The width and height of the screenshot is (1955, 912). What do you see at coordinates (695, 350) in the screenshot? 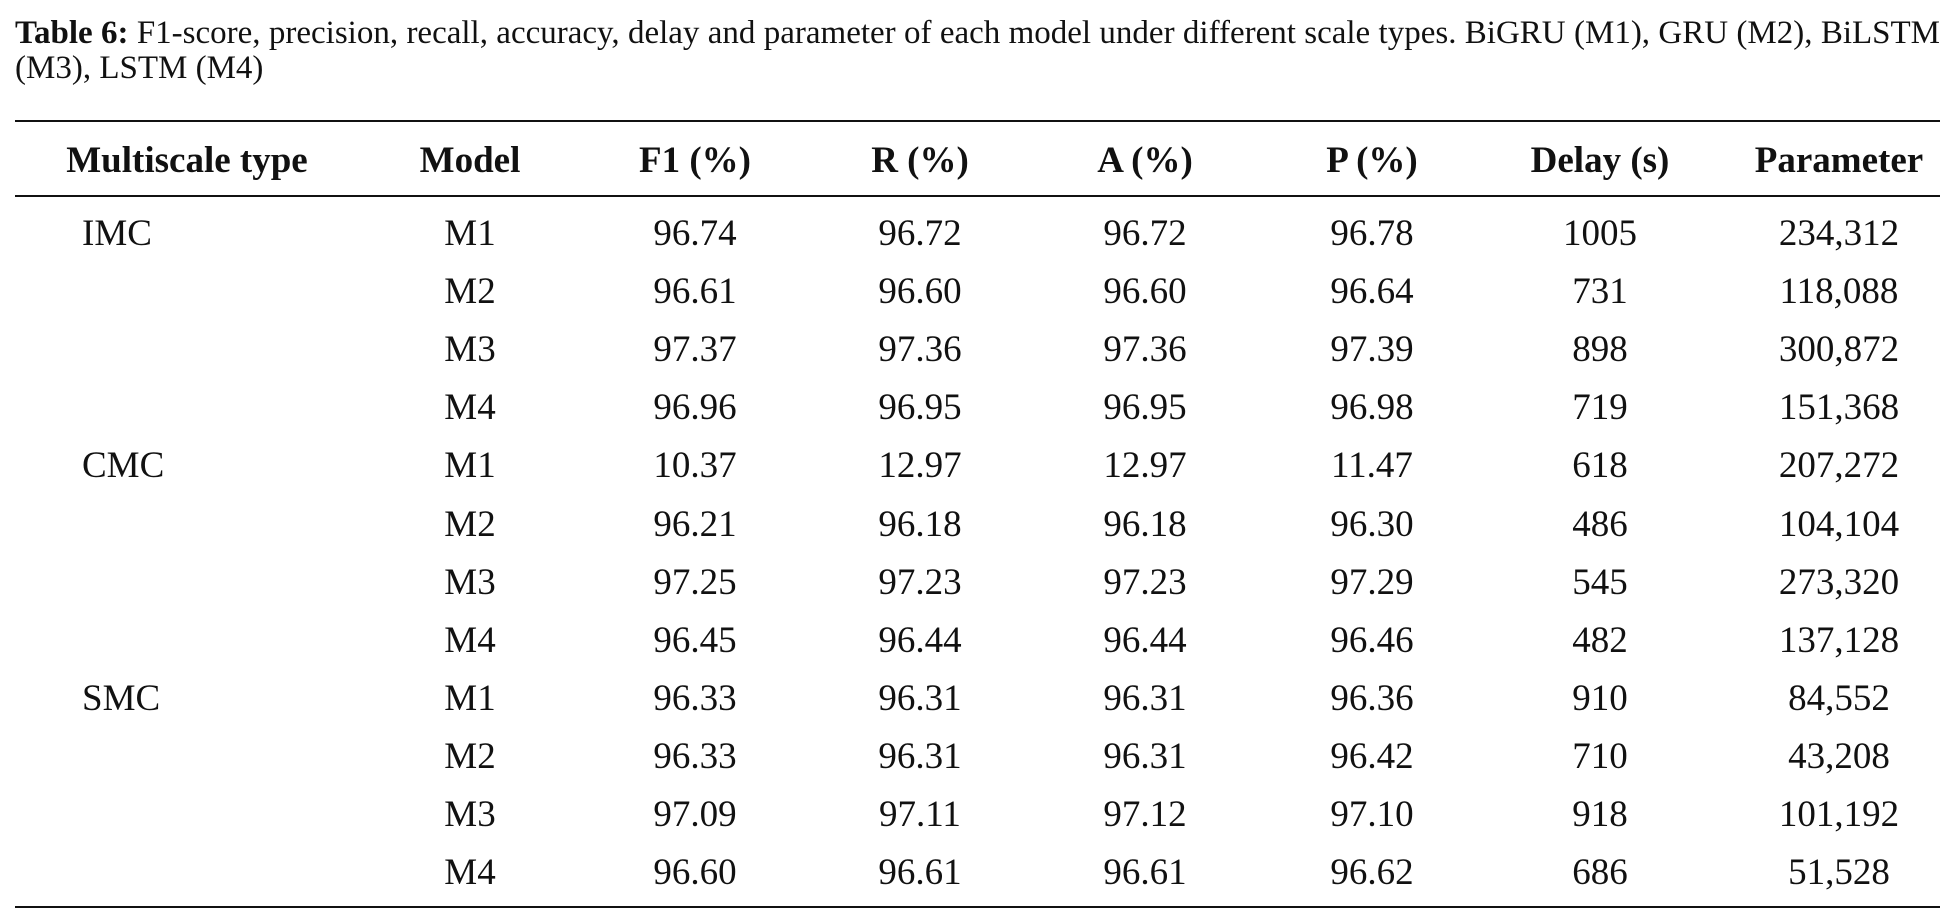
I see `table-cell: 97.37` at bounding box center [695, 350].